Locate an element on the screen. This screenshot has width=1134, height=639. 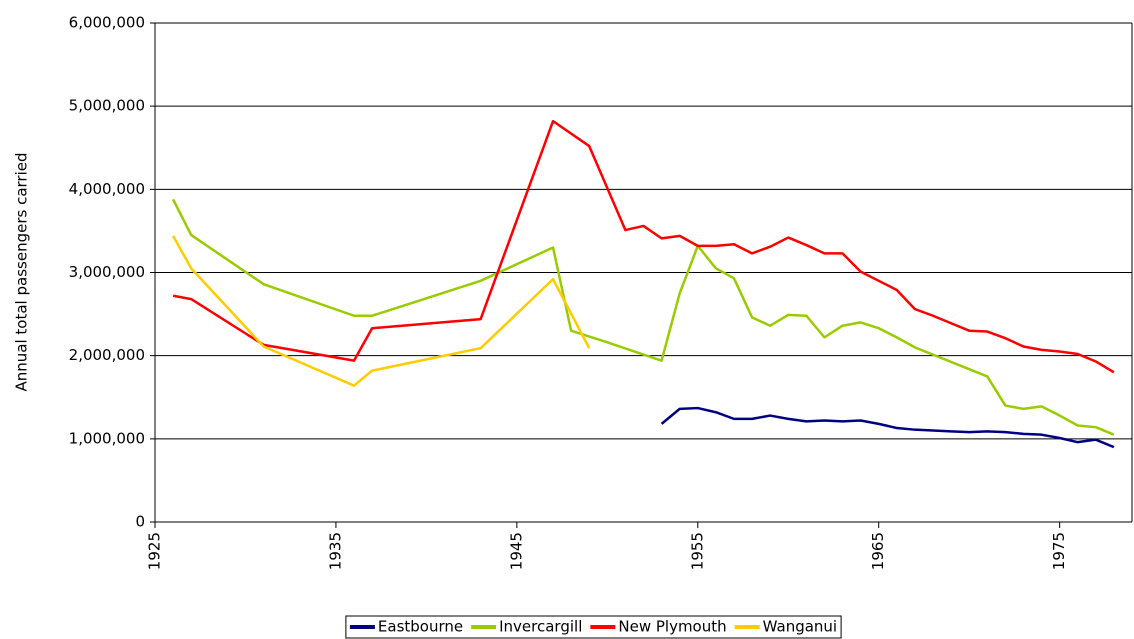
legend-label: Invercargill is located at coordinates (540, 627).